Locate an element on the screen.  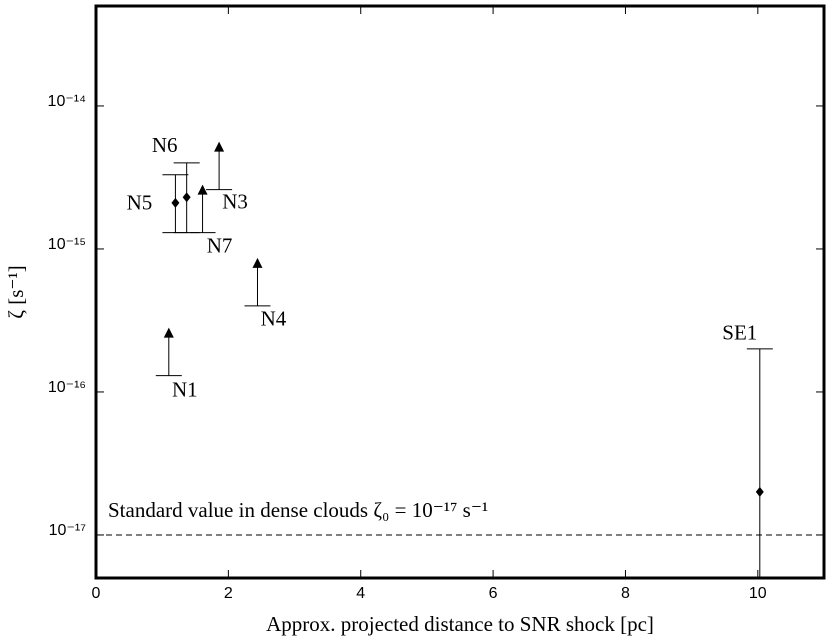
point-label: N5 is located at coordinates (140, 203).